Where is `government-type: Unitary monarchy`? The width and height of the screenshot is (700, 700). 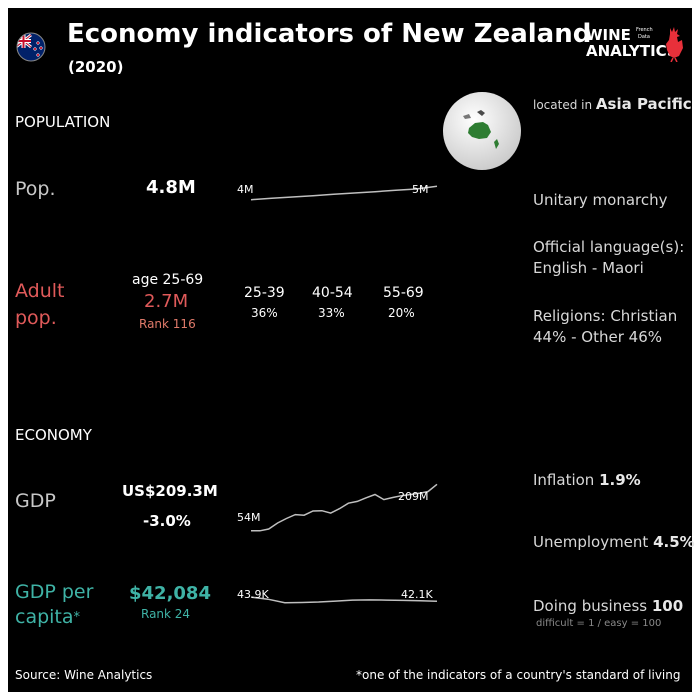 government-type: Unitary monarchy is located at coordinates (600, 200).